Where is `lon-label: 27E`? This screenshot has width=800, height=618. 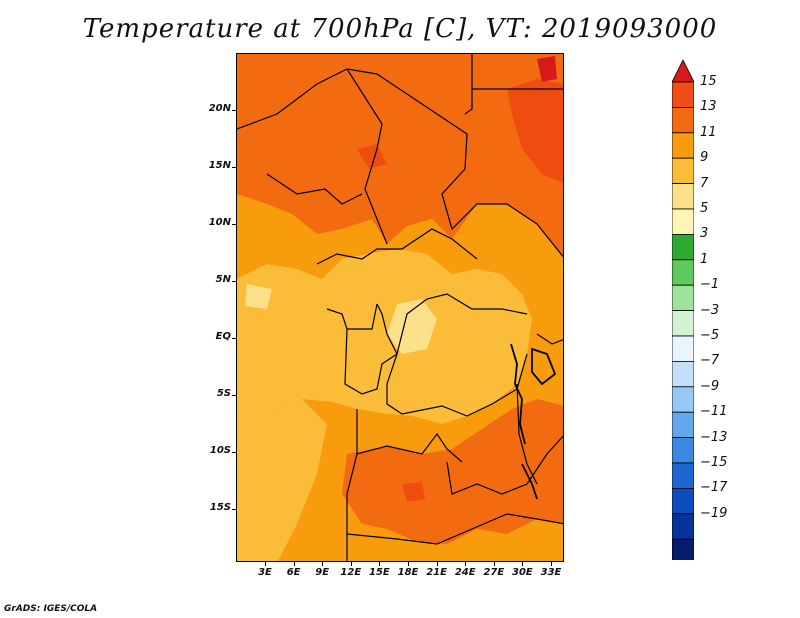
lon-label: 27E is located at coordinates (494, 572).